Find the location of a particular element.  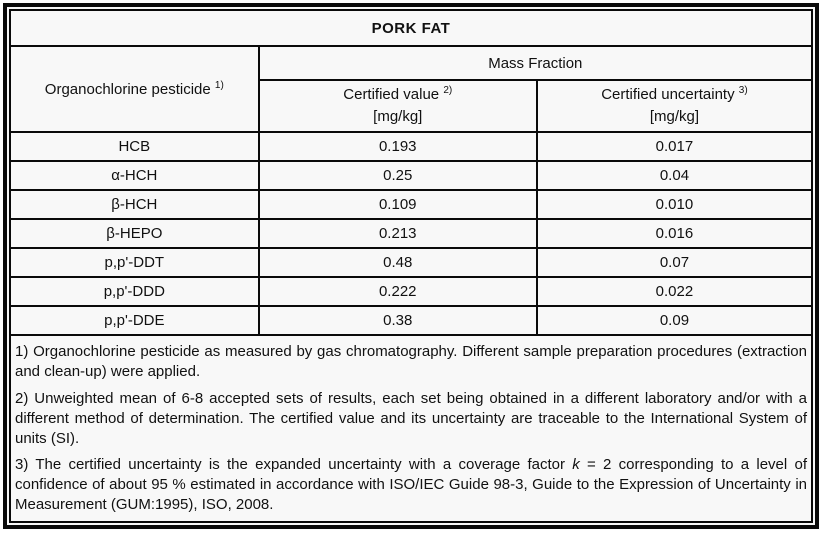

certified-value: 0.213 is located at coordinates (397, 233).